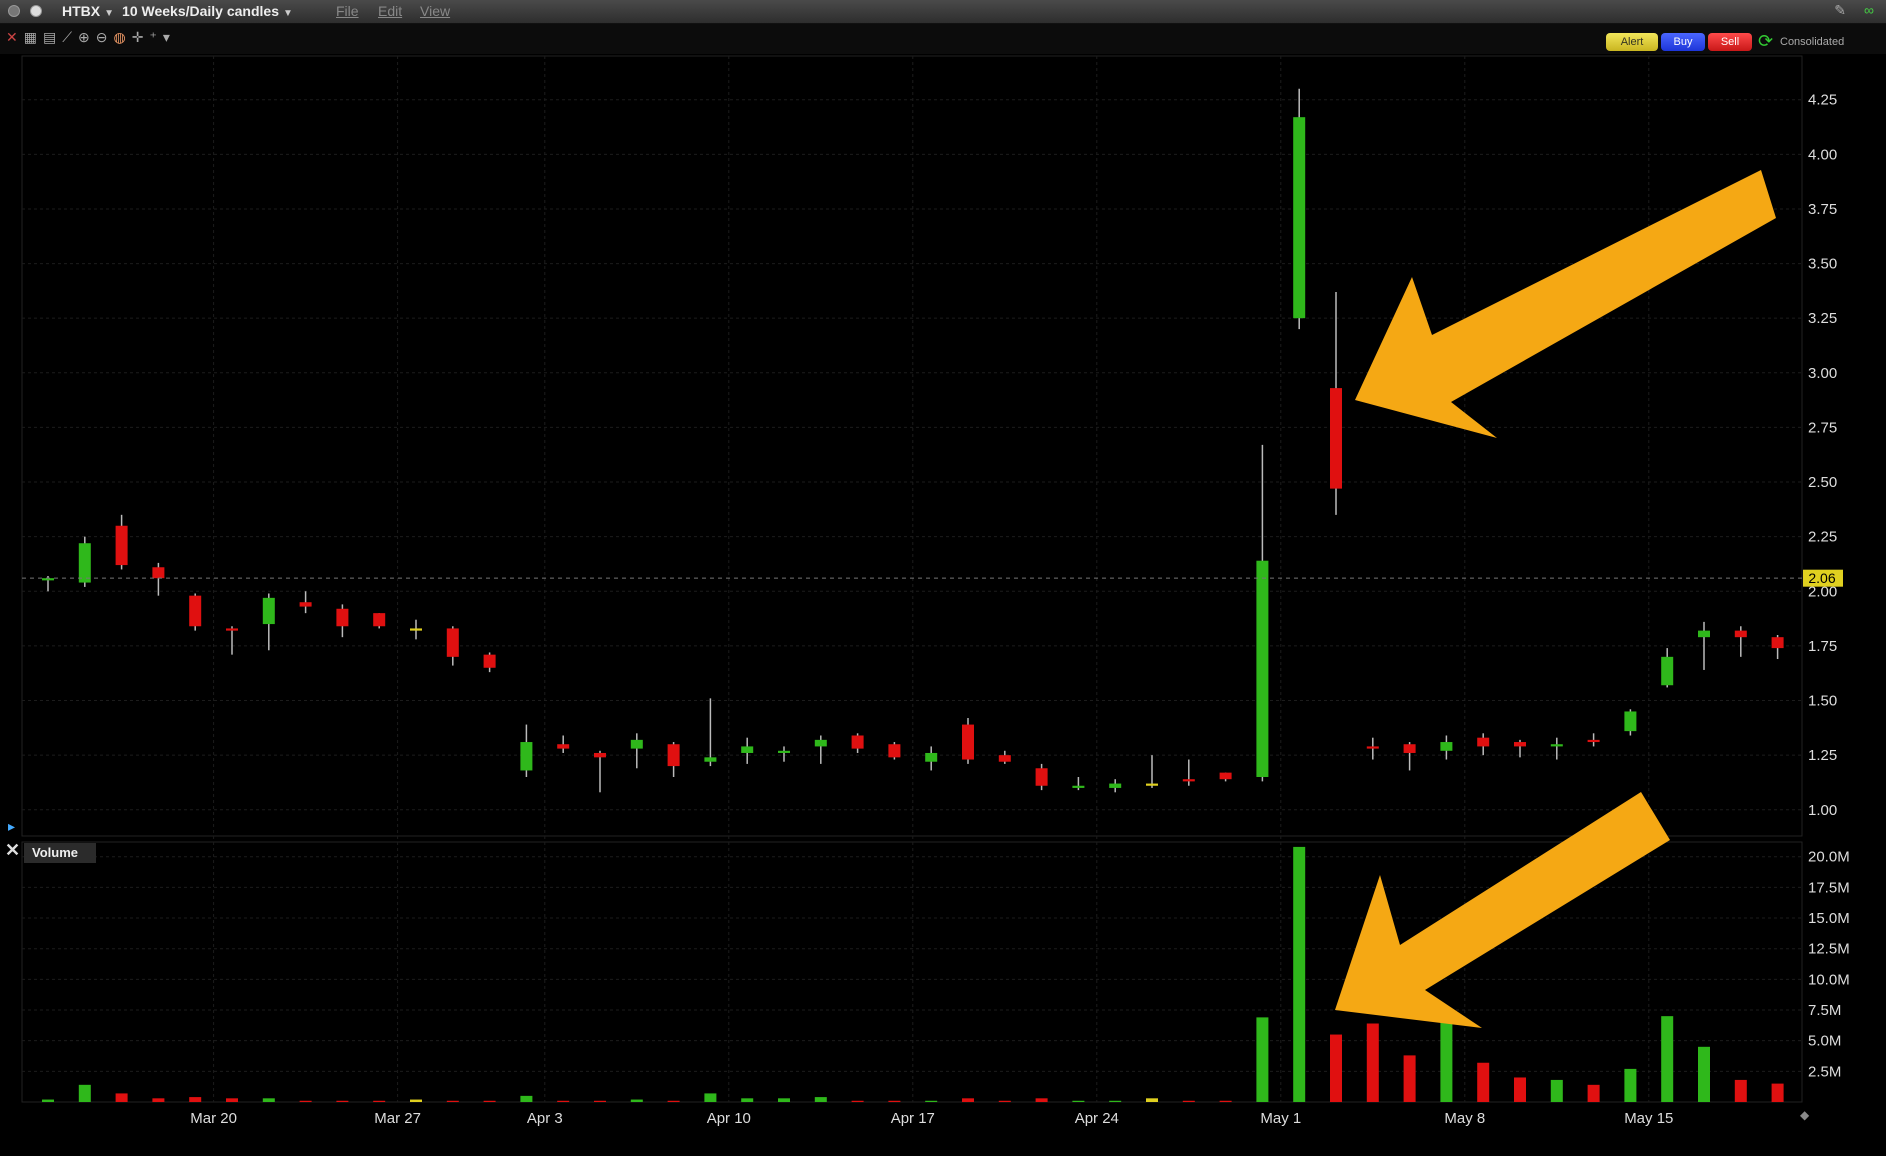 Image resolution: width=1886 pixels, height=1156 pixels. I want to click on delete-icon: ✕, so click(15, 37).